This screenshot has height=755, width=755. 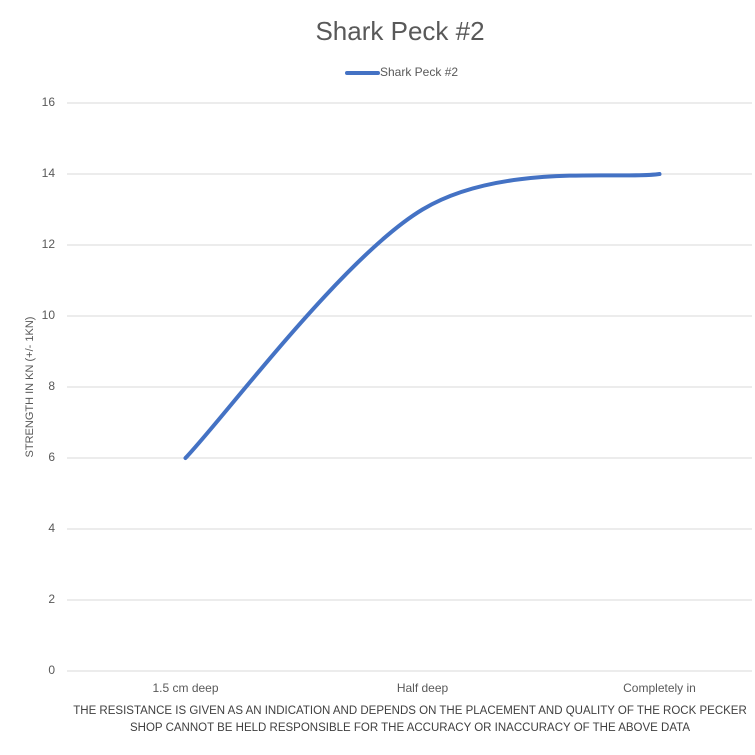 I want to click on x-tick-label: Half deep, so click(x=423, y=688).